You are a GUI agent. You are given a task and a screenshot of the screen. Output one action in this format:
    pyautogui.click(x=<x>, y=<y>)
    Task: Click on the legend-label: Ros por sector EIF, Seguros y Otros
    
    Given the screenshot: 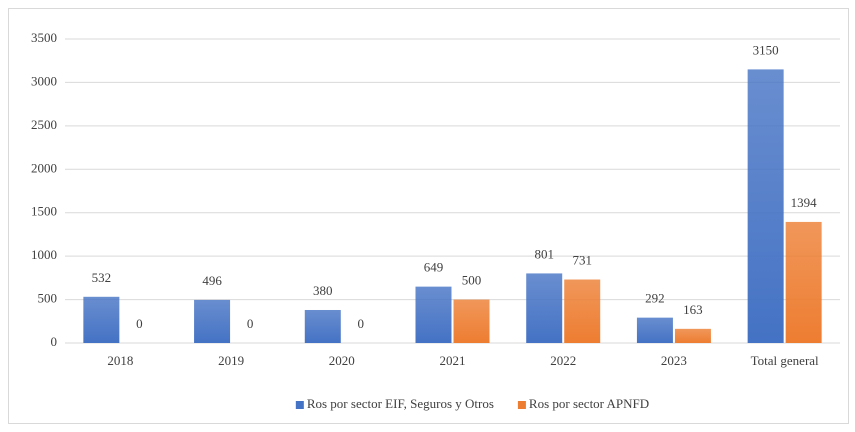 What is the action you would take?
    pyautogui.click(x=400, y=403)
    